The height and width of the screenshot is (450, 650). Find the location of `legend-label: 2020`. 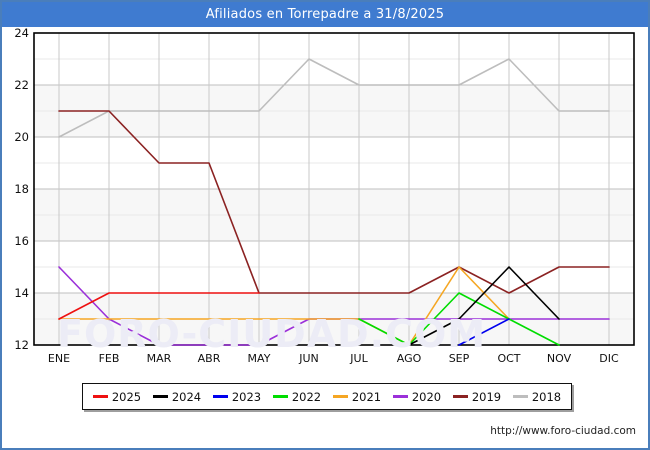

legend-label: 2020 is located at coordinates (426, 396).